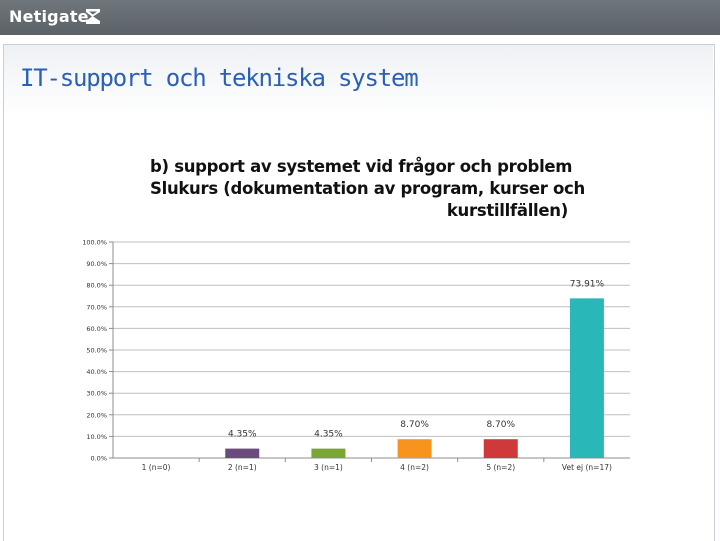  Describe the element at coordinates (414, 467) in the screenshot. I see `category-label: 4 (n=2)` at that location.